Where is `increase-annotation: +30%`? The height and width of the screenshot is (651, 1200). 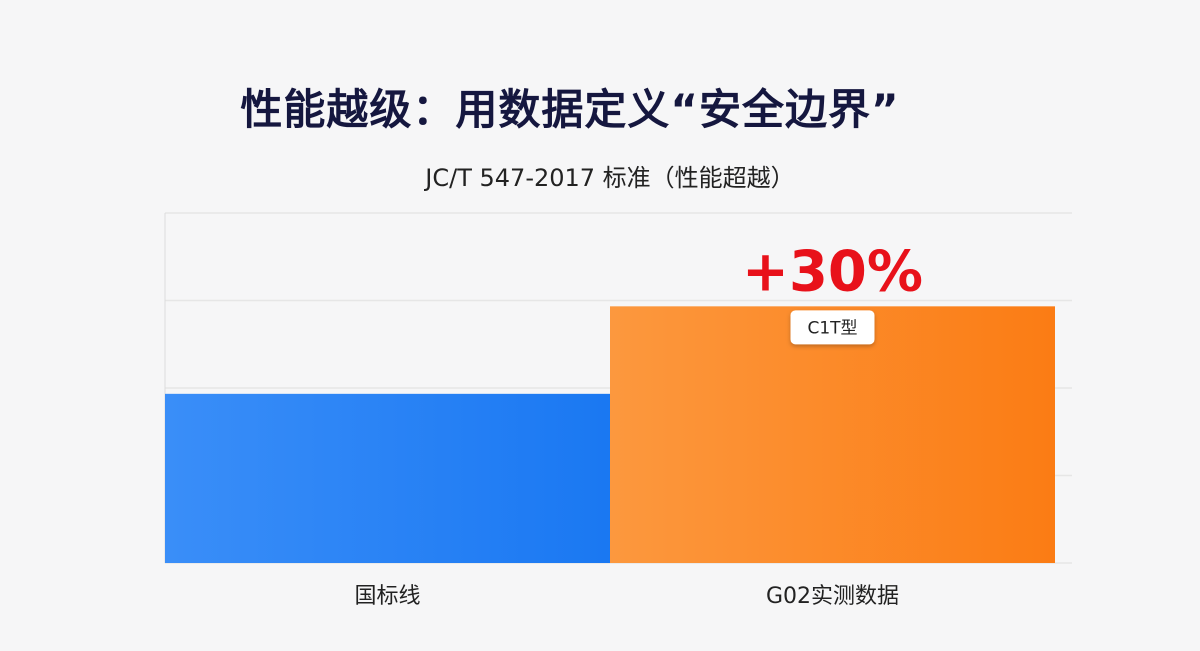 increase-annotation: +30% is located at coordinates (832, 271).